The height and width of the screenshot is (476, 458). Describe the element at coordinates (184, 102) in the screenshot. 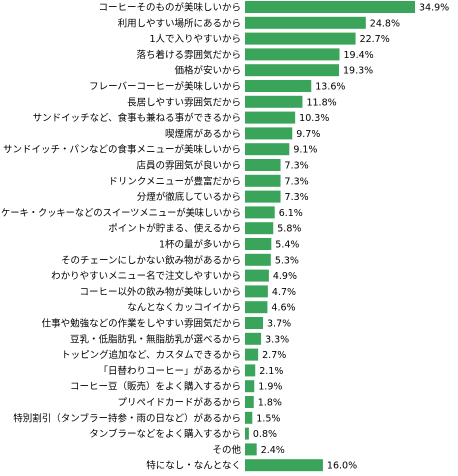

I see `category-label: 長居しやすい雰囲気だから` at that location.